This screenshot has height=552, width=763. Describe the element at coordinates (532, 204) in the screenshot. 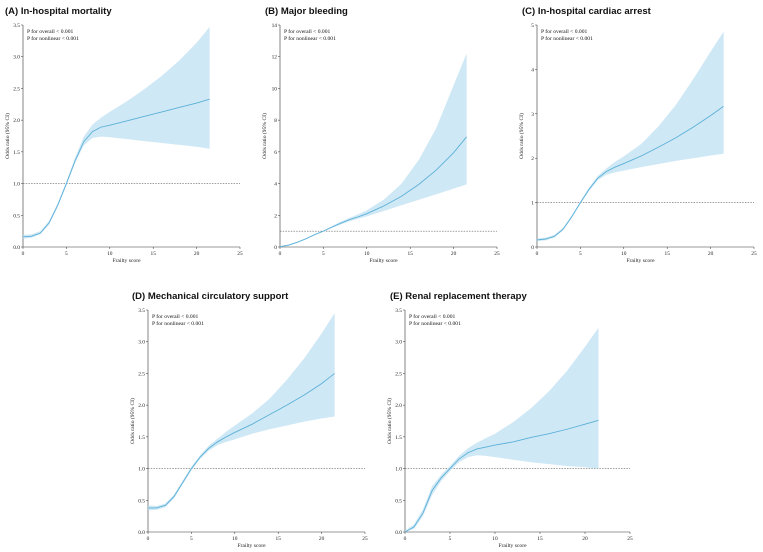

I see `y-tick-label: 1` at that location.